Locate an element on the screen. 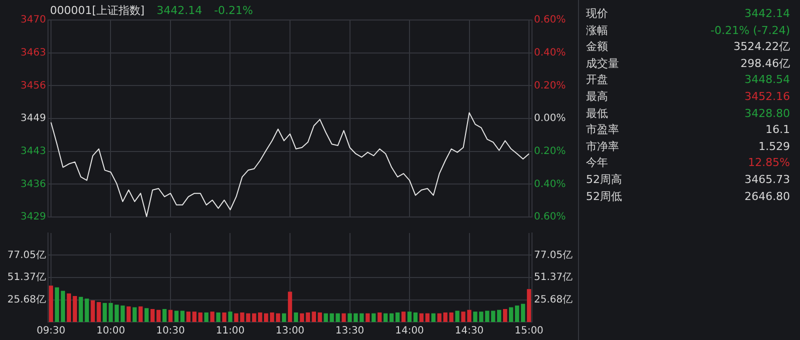 This screenshot has width=800, height=340. y-tick-label: 3463 is located at coordinates (33, 52).